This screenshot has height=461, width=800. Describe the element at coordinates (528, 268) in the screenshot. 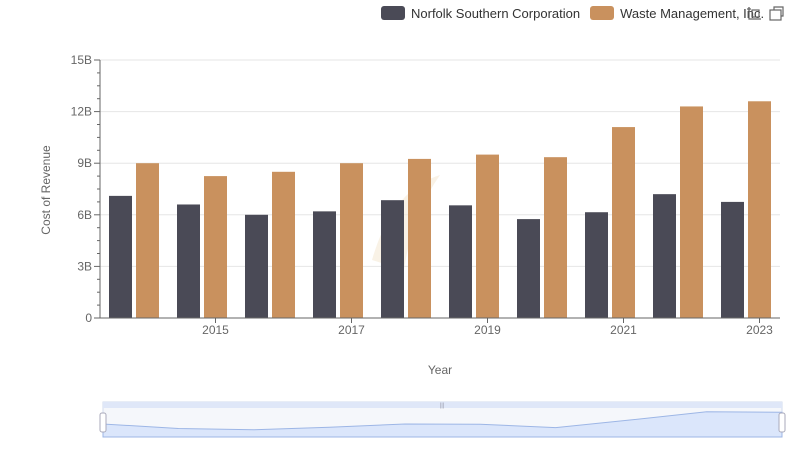

I see `bar-norfolk-southern-2020` at that location.